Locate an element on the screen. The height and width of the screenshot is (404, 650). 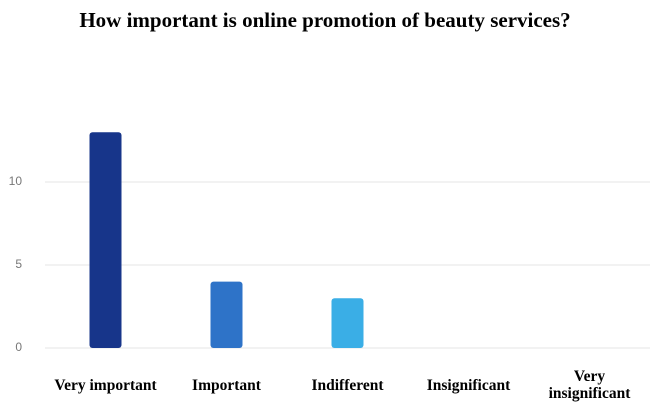
y-tick-label: 0 is located at coordinates (18, 347).